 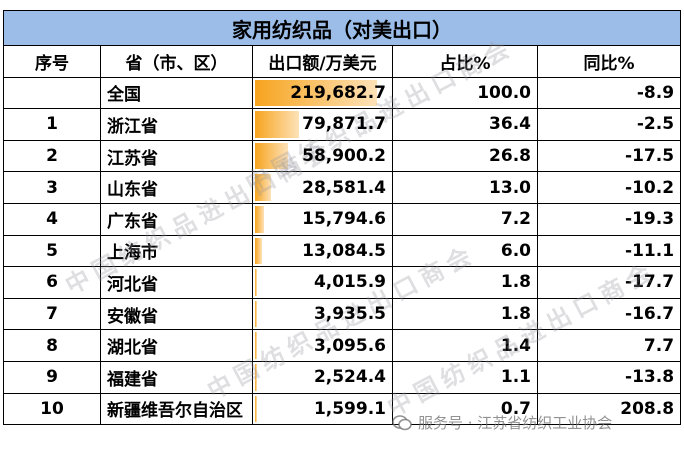 What do you see at coordinates (465, 187) in the screenshot?
I see `cell-share: 13.0` at bounding box center [465, 187].